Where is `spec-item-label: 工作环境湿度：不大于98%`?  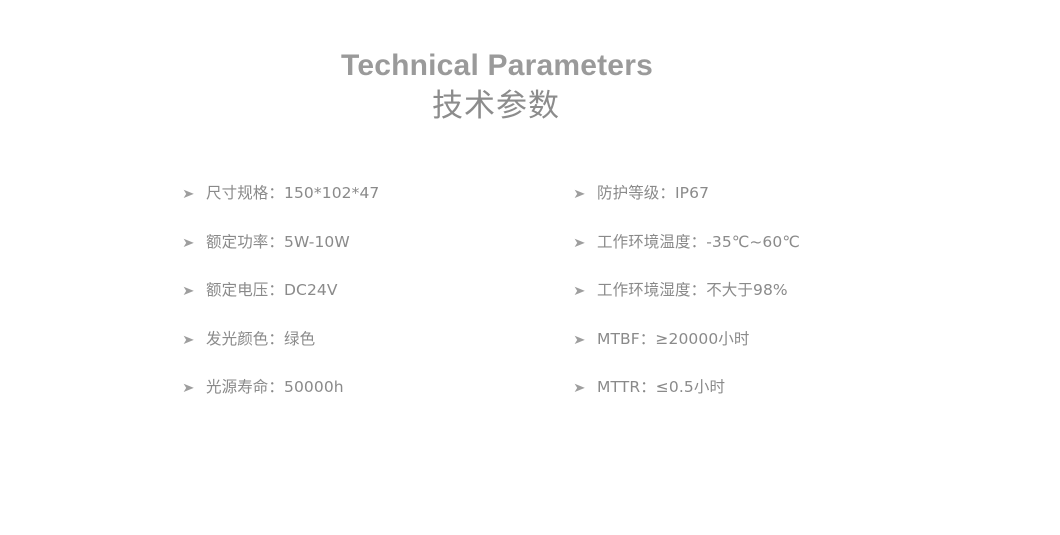
spec-item-label: 工作环境湿度：不大于98% is located at coordinates (692, 290).